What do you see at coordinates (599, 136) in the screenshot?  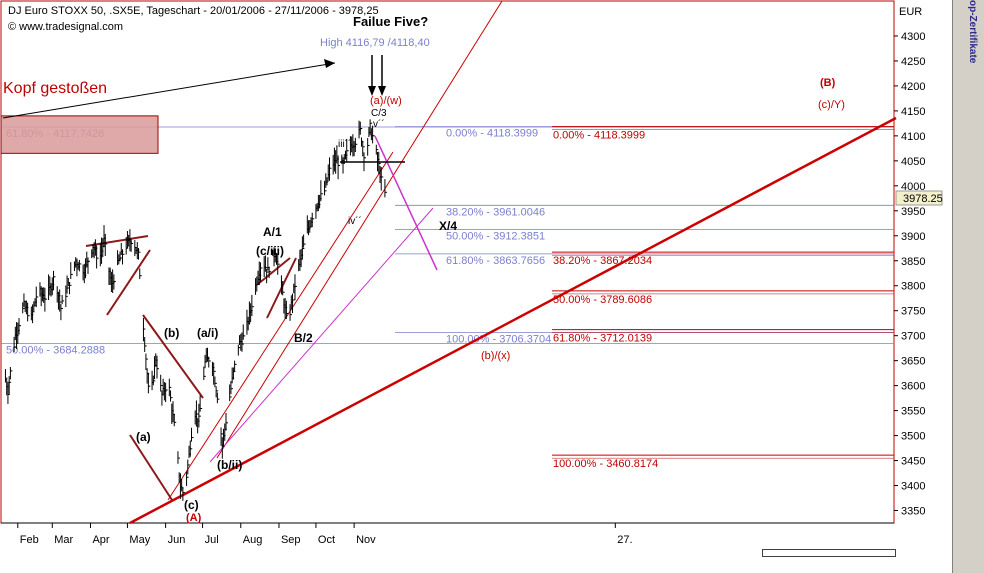 I see `fib-label-red: 0.00% - 4118.3999` at bounding box center [599, 136].